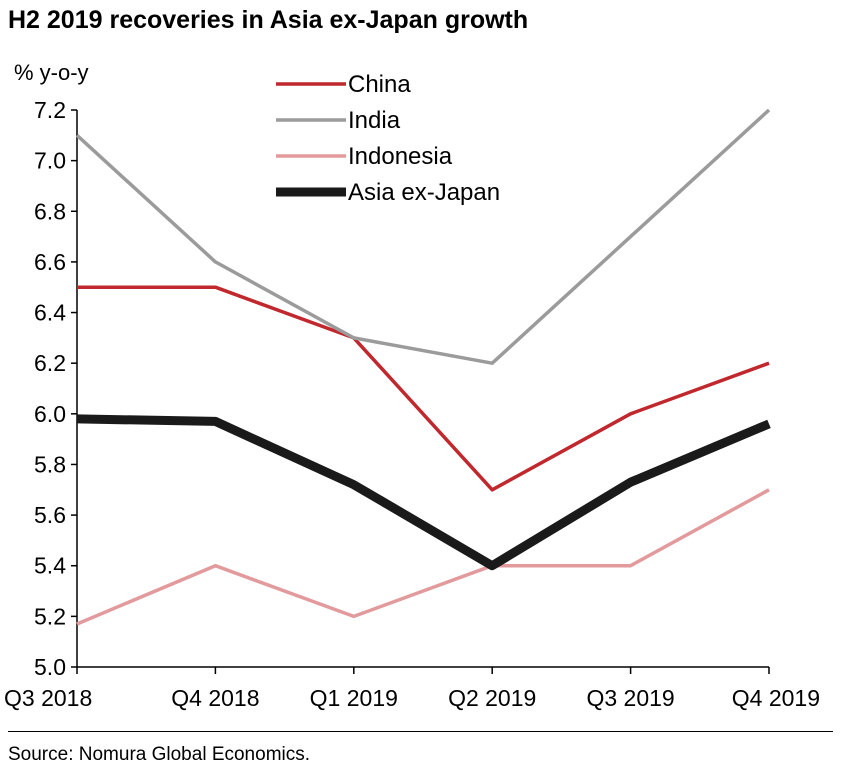  I want to click on y-tick-label: 7.0, so click(50, 161).